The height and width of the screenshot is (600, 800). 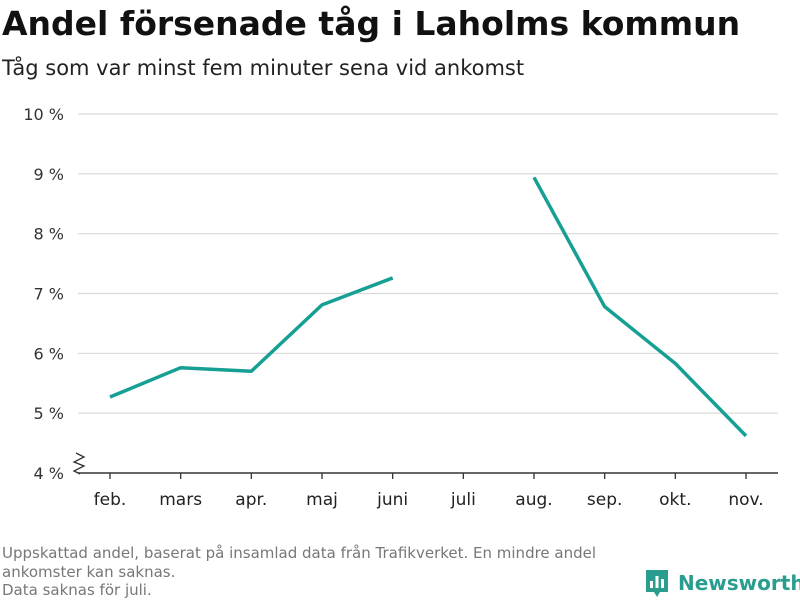 I want to click on brand-name: Newsworthy, so click(x=739, y=583).